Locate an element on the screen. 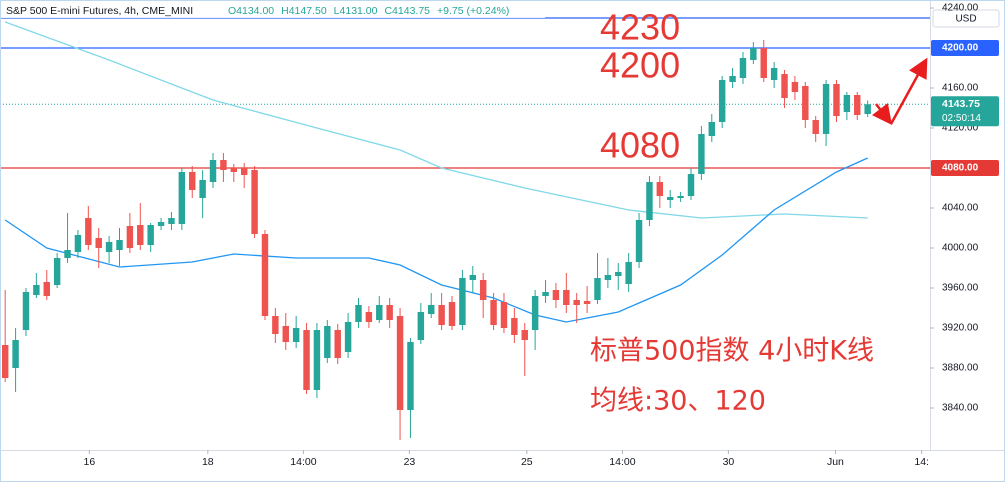 Image resolution: width=1005 pixels, height=482 pixels. y-tick-label: 4120.00 is located at coordinates (960, 128).